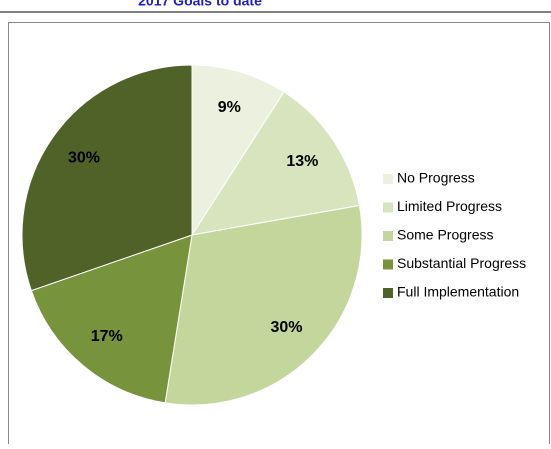 The image size is (551, 449). What do you see at coordinates (461, 263) in the screenshot?
I see `legend-label: Substantial Progress` at bounding box center [461, 263].